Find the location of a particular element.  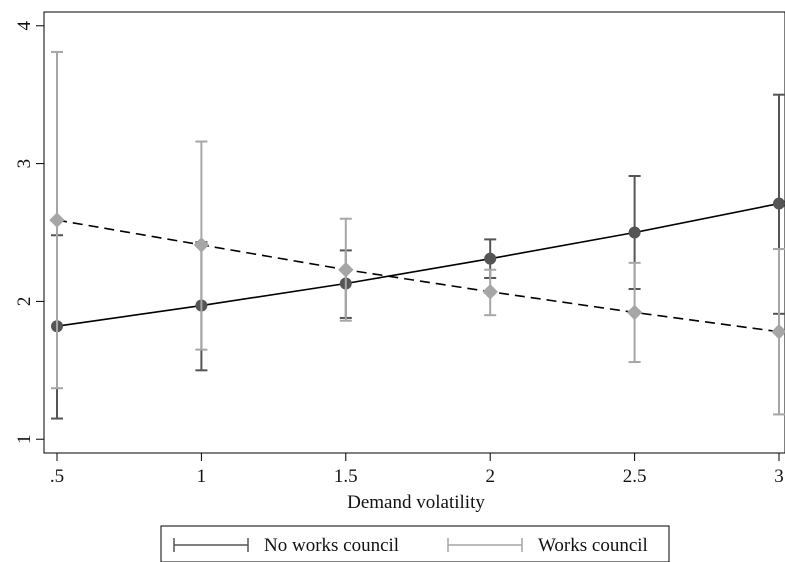

x-tick-label-3: 2 is located at coordinates (490, 476).